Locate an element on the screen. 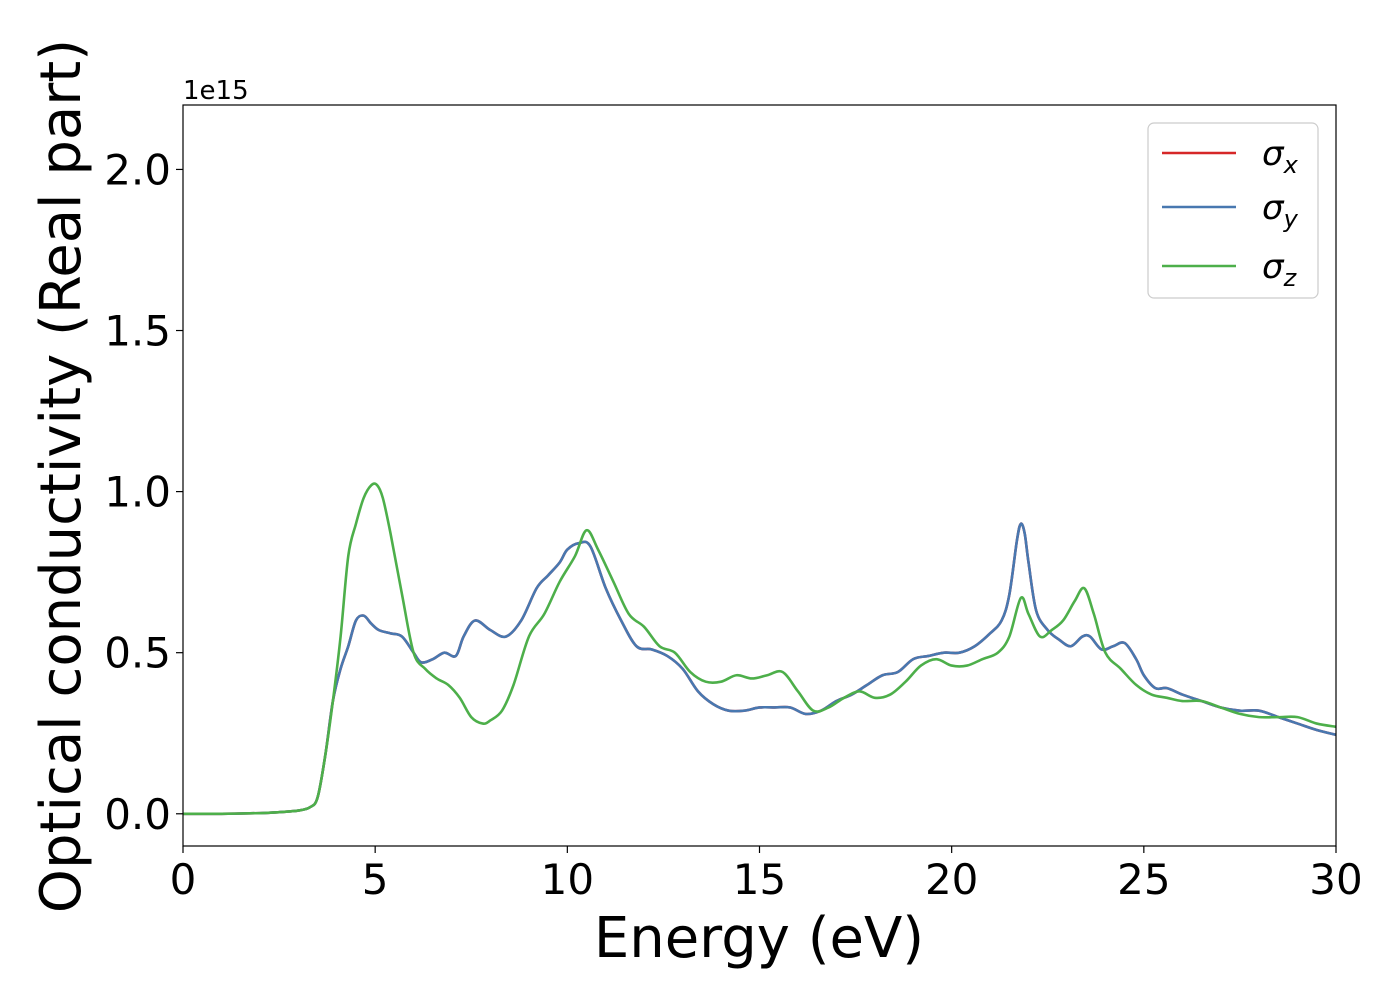 This screenshot has width=1400, height=1000. legend-box is located at coordinates (1233, 210).